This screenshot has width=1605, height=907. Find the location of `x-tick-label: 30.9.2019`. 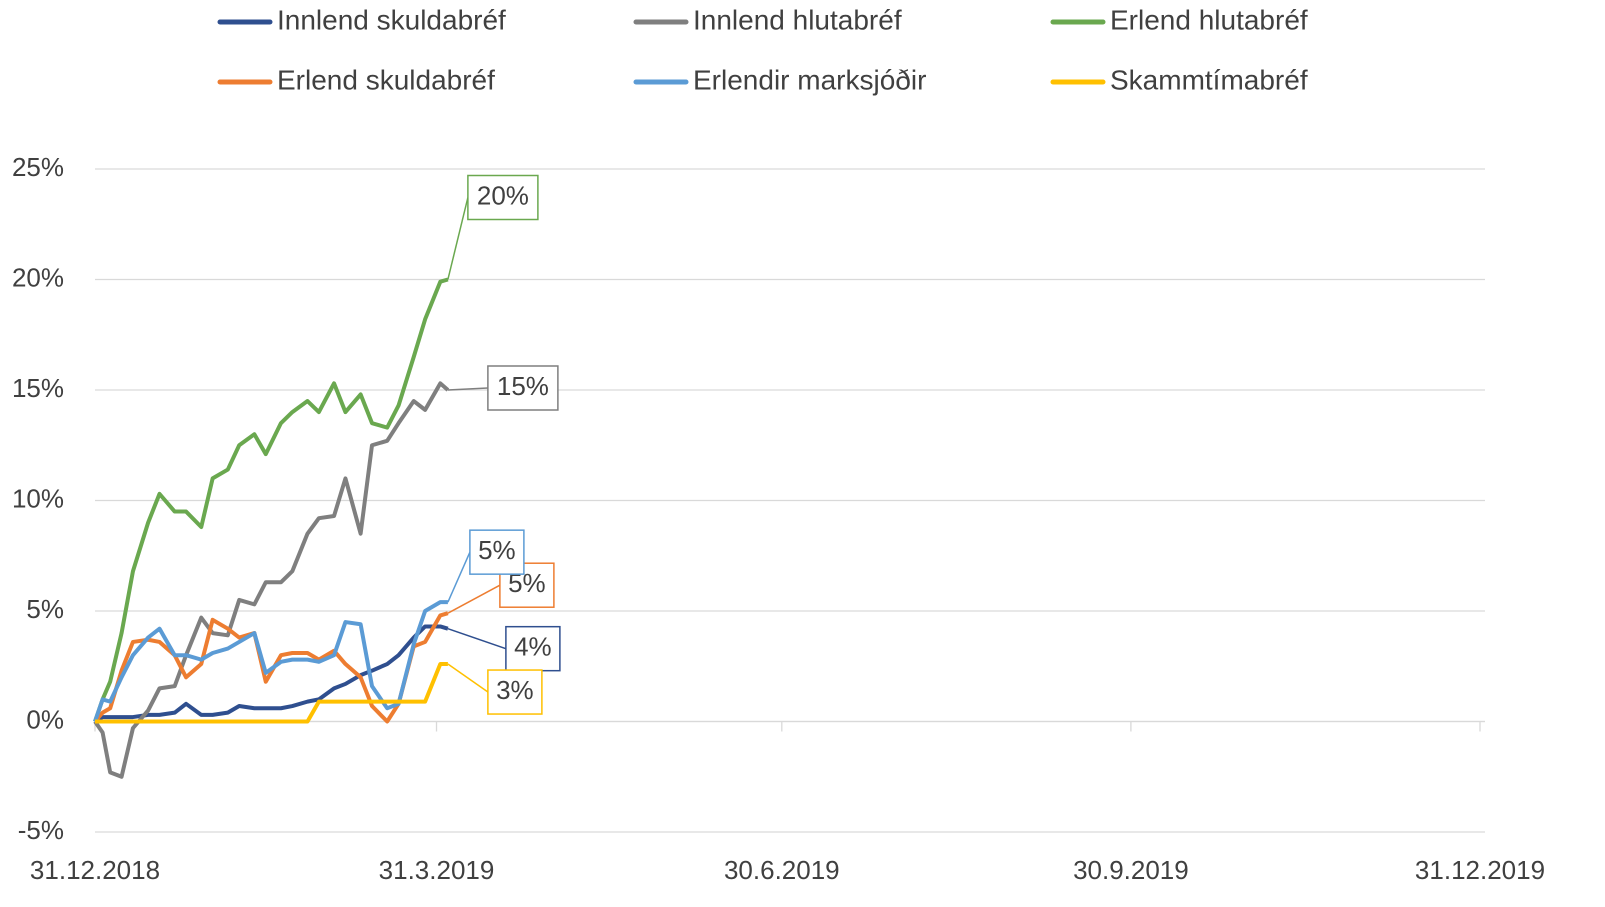

x-tick-label: 30.9.2019 is located at coordinates (1131, 870).